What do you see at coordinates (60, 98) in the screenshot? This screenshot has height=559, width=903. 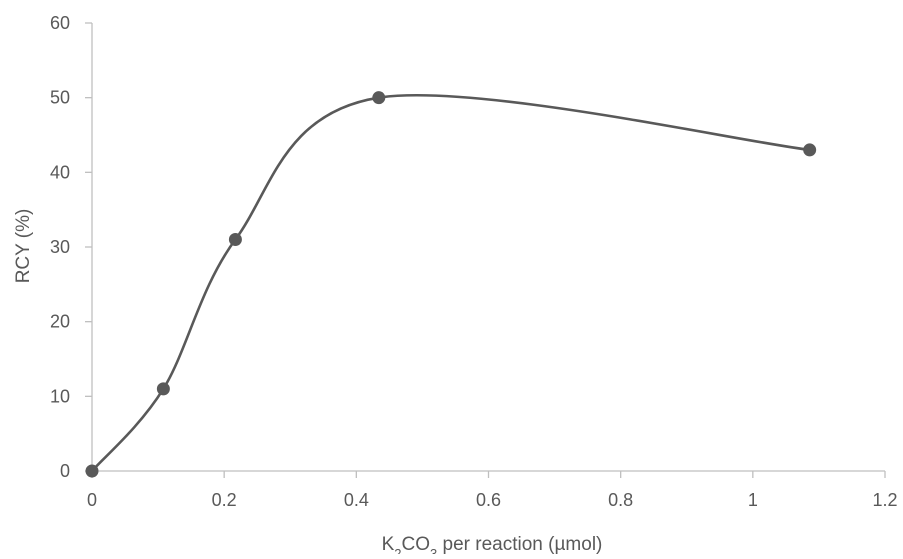 I see `y-tick-label: 50` at bounding box center [60, 98].